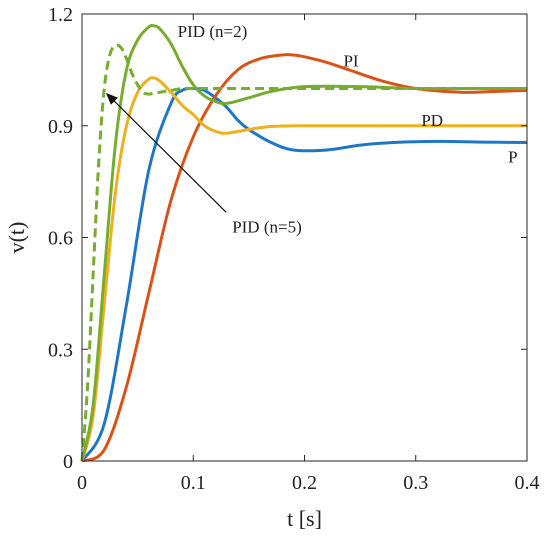  What do you see at coordinates (527, 483) in the screenshot?
I see `x-tick-label: 0.4` at bounding box center [527, 483].